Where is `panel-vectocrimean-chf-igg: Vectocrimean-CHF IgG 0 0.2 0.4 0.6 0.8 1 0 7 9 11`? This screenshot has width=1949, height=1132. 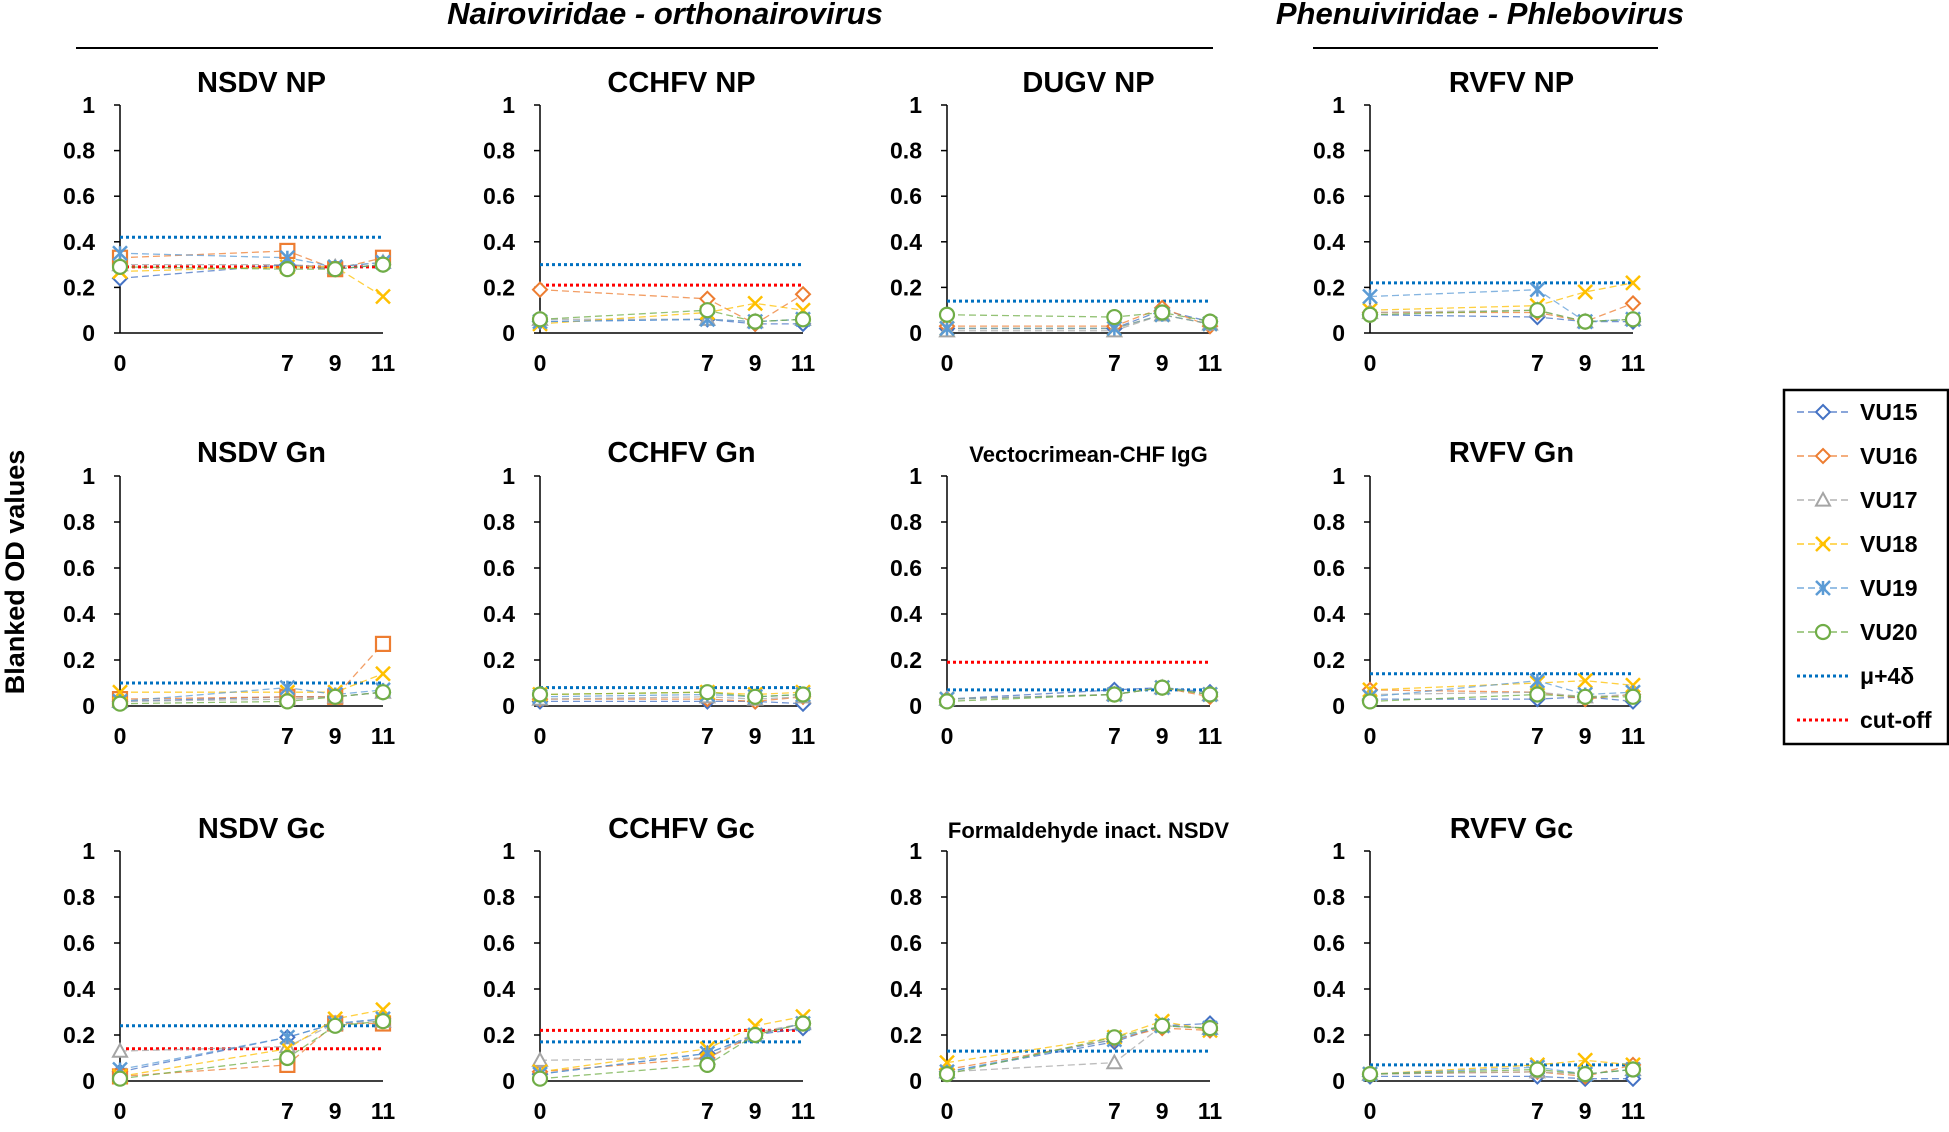 panel-vectocrimean-chf-igg: Vectocrimean-CHF IgG 0 0.2 0.4 0.6 0.8 1 0 7 9 11 is located at coordinates (1056, 595).